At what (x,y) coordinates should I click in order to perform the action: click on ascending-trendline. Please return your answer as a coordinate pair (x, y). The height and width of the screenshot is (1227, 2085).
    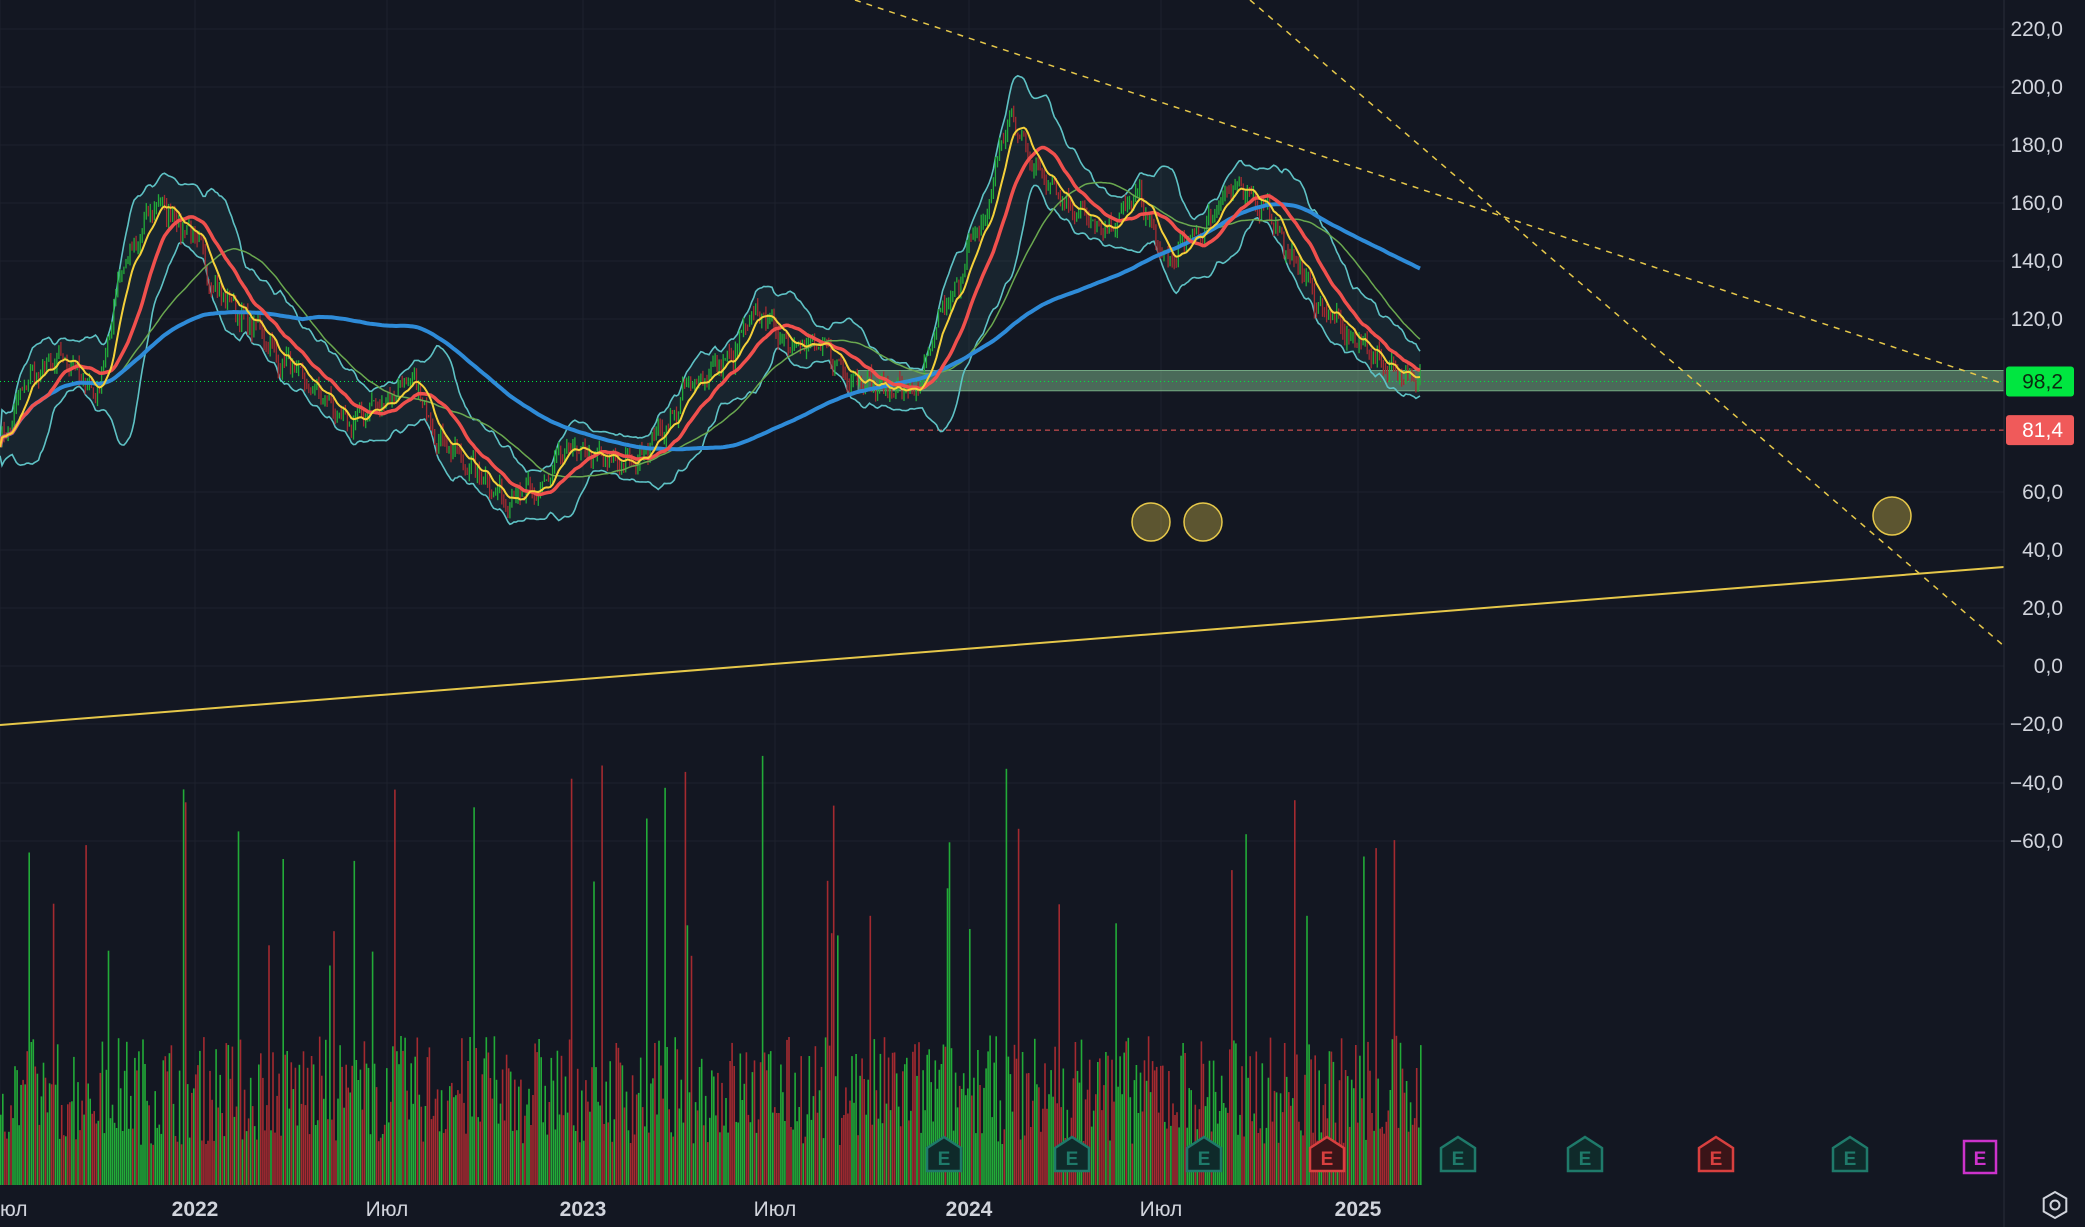
    Looking at the image, I should click on (1002, 646).